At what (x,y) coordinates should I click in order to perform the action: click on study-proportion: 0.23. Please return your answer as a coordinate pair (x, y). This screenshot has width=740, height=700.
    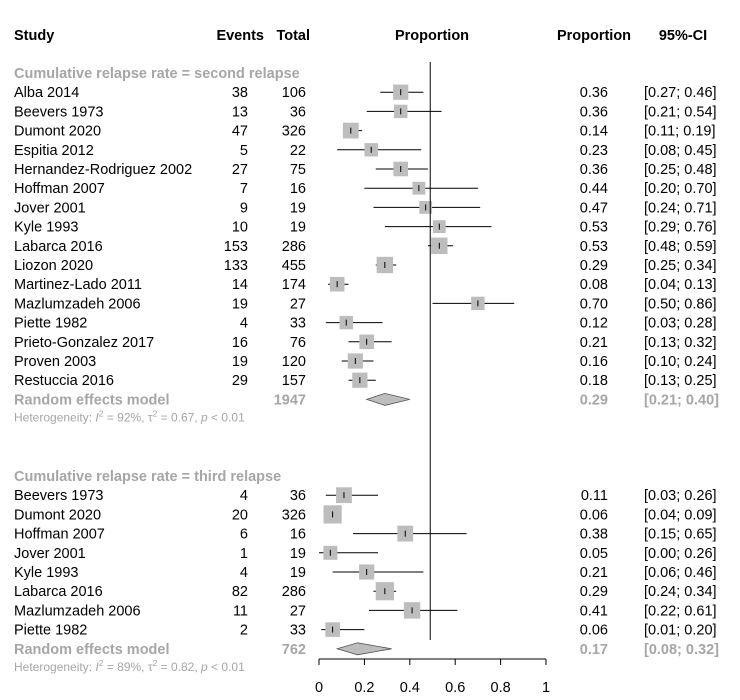
    Looking at the image, I should click on (594, 151).